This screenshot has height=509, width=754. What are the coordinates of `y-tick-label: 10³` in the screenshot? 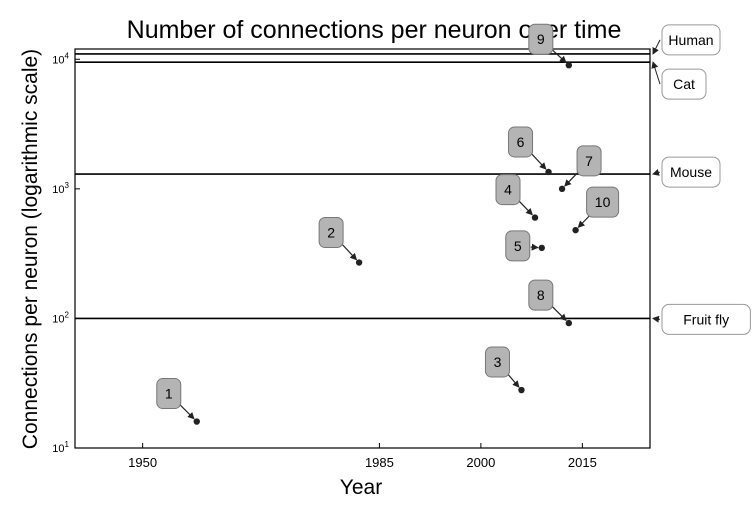 It's located at (60, 188).